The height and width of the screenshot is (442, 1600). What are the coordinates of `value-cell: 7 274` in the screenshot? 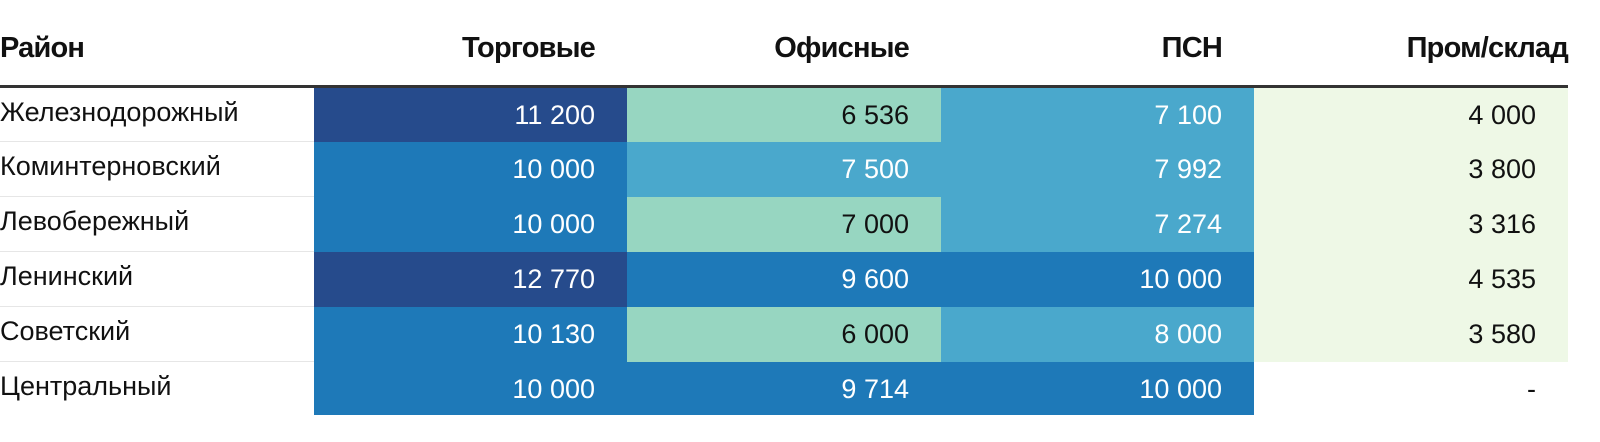 It's located at (1097, 224).